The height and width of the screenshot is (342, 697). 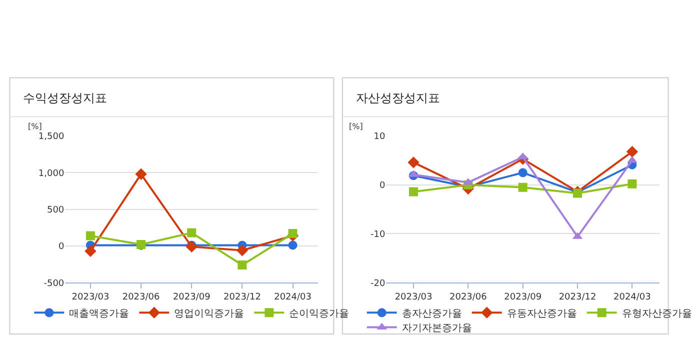 I want to click on chart-title: 자산성장성지표, so click(x=398, y=98).